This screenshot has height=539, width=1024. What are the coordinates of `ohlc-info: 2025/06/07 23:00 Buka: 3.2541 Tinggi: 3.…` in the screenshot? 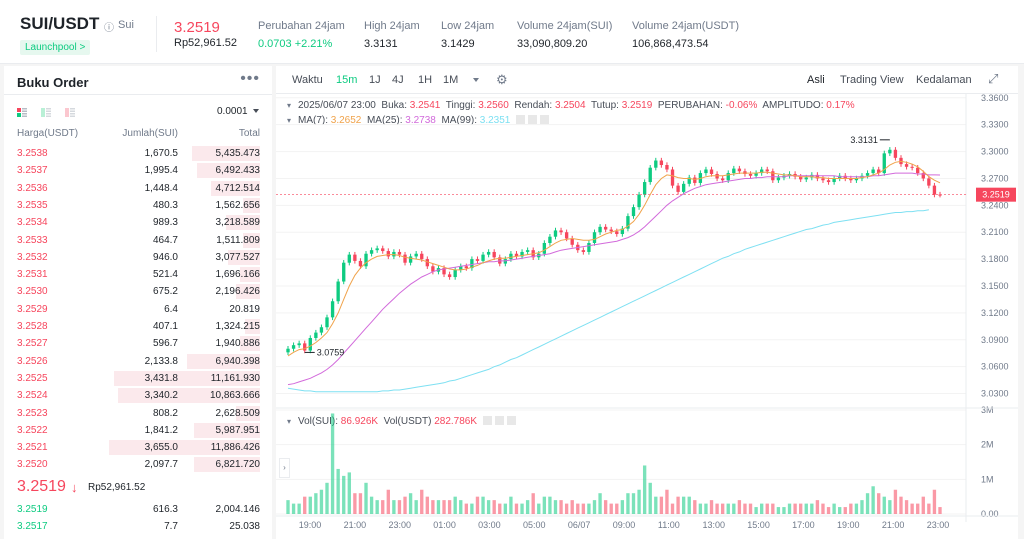 It's located at (576, 105).